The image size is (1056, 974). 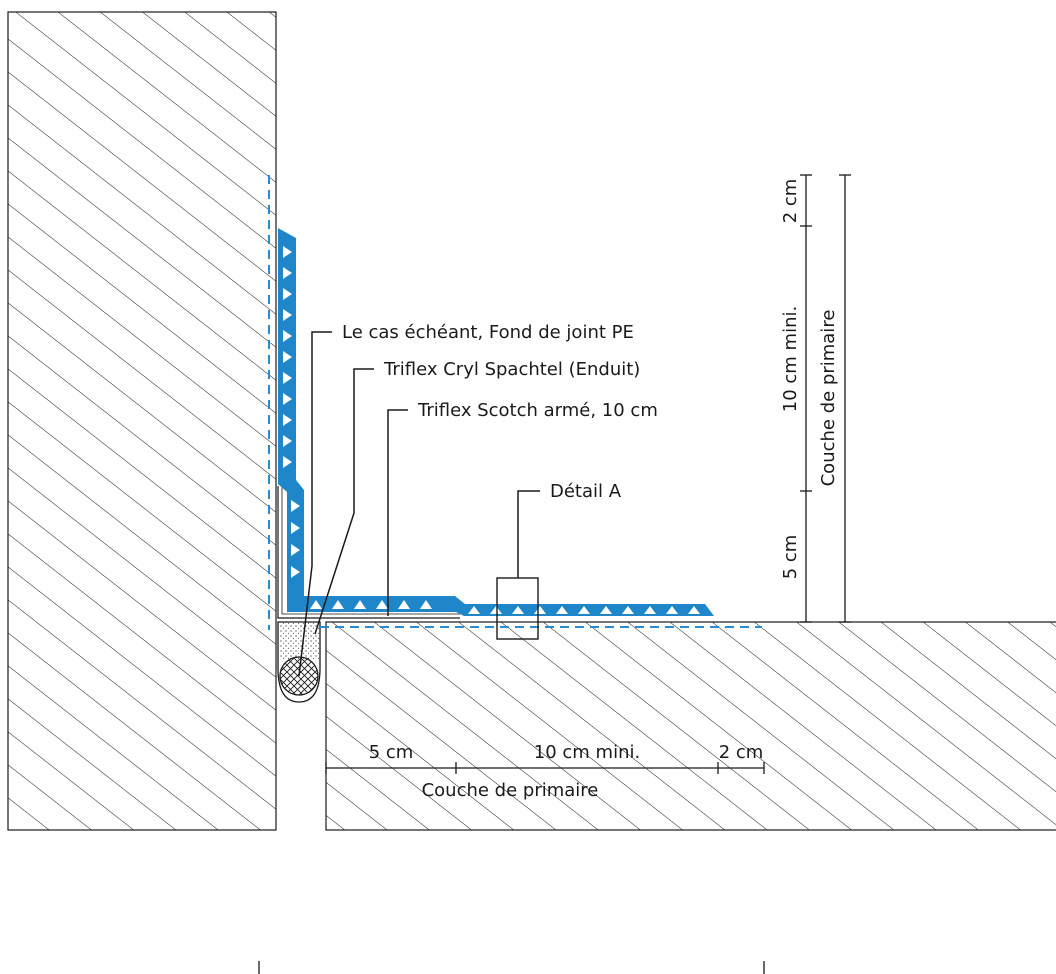 What do you see at coordinates (537, 410) in the screenshot?
I see `scotch-label: Triflex Scotch armé, 10 cm` at bounding box center [537, 410].